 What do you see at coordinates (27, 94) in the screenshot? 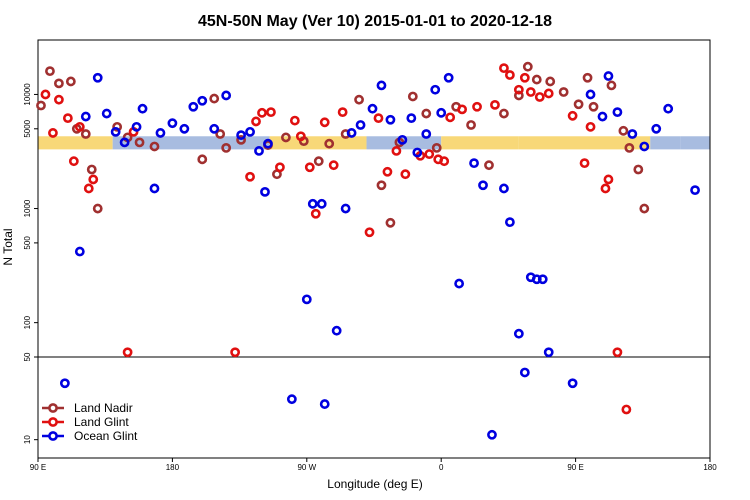
I see `y-tick-label: 10000` at bounding box center [27, 94].